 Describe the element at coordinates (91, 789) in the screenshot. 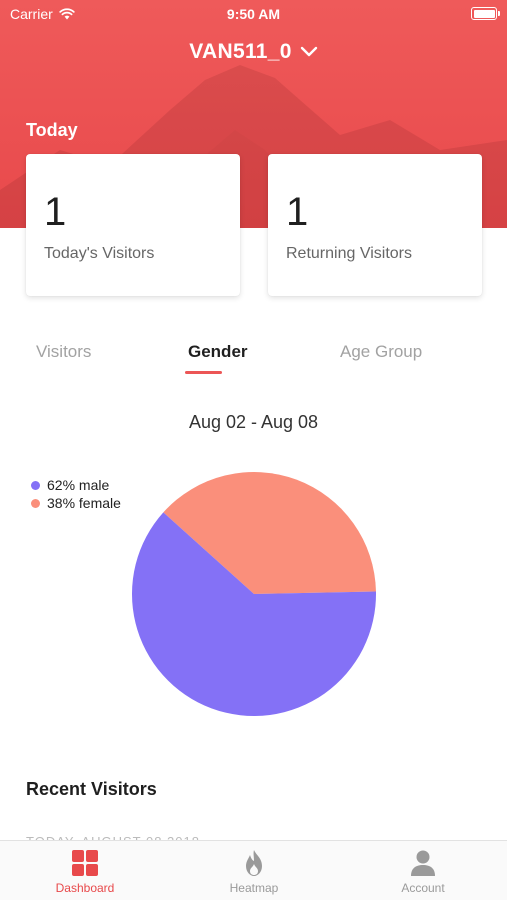

I see `recent-visitors-title: Recent Visitors` at that location.